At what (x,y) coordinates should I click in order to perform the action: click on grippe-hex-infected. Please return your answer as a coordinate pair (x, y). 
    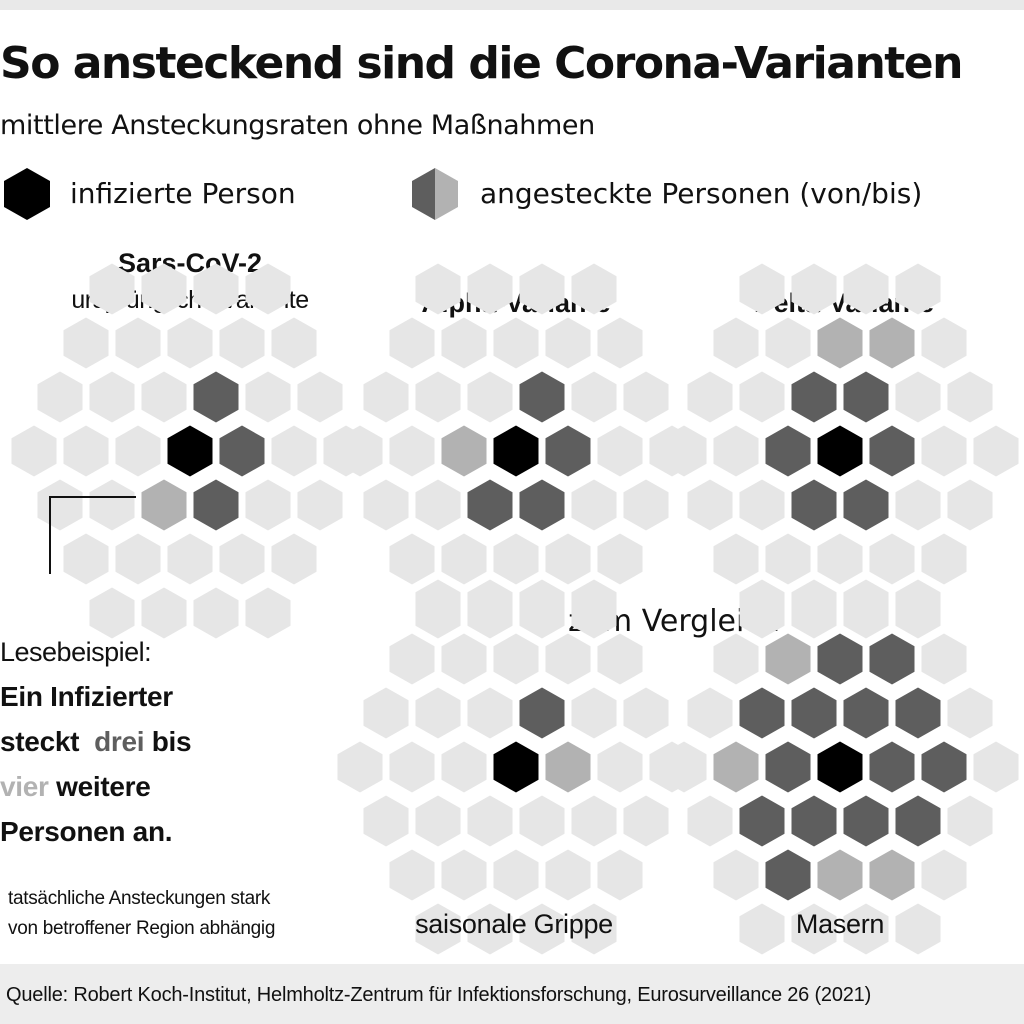
    Looking at the image, I should click on (516, 767).